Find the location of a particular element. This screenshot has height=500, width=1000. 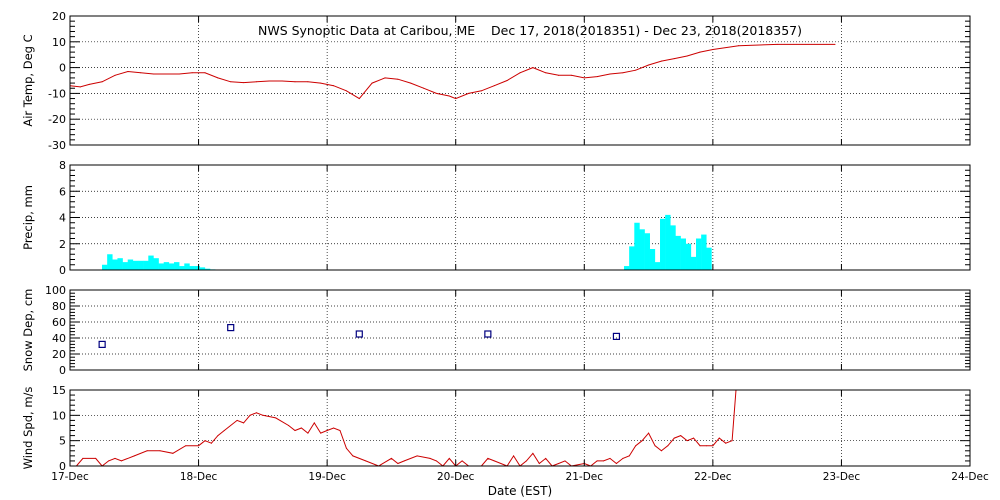

precip-data is located at coordinates (407, 242).